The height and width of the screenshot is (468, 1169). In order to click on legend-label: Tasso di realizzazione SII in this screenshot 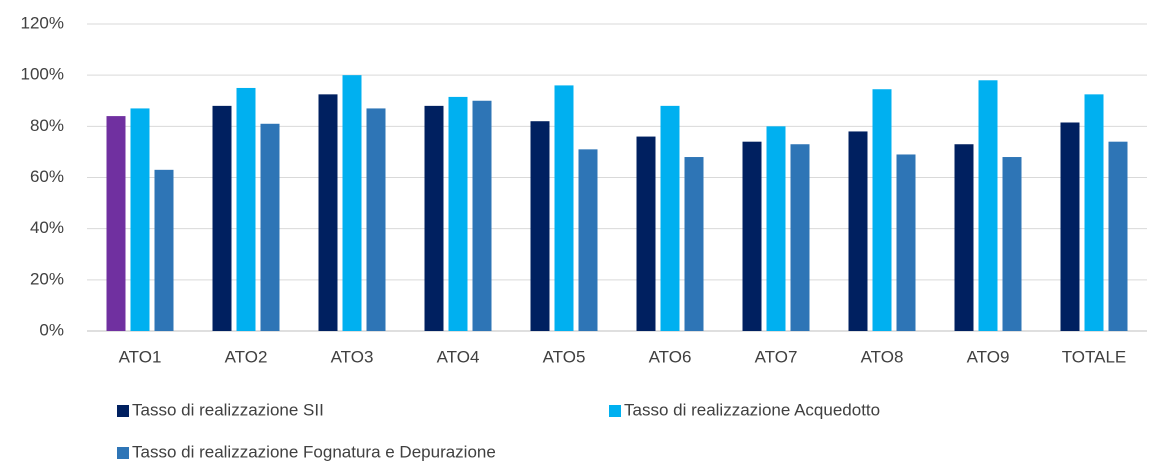, I will do `click(228, 409)`.